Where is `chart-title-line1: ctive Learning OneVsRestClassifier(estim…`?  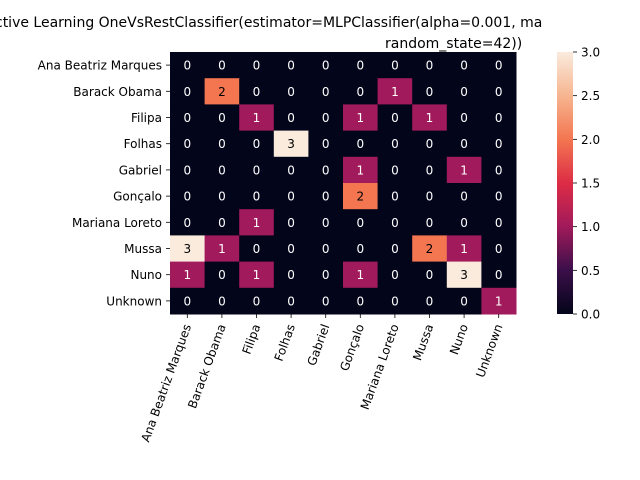
chart-title-line1: ctive Learning OneVsRestClassifier(estim… is located at coordinates (271, 23).